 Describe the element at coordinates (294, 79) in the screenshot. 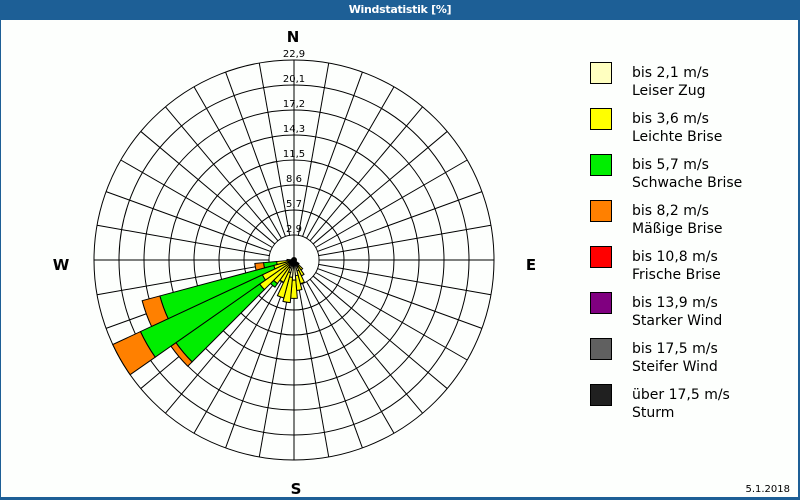

I see `svg-text: 20,1` at that location.